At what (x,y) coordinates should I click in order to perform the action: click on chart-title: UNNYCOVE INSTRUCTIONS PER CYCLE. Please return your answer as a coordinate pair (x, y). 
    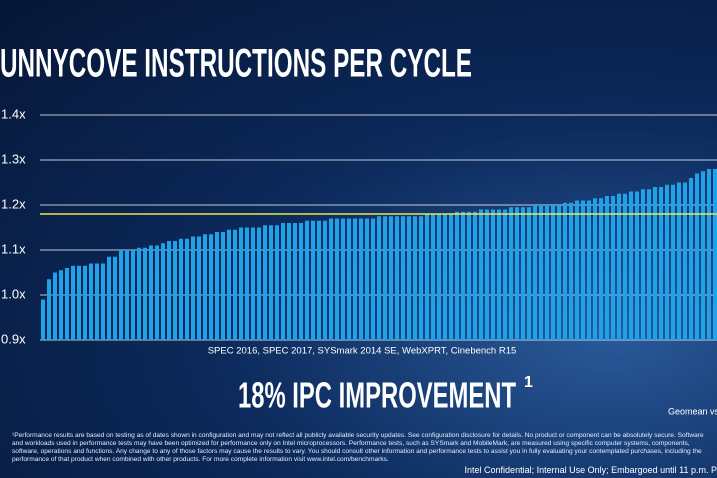
    Looking at the image, I should click on (236, 64).